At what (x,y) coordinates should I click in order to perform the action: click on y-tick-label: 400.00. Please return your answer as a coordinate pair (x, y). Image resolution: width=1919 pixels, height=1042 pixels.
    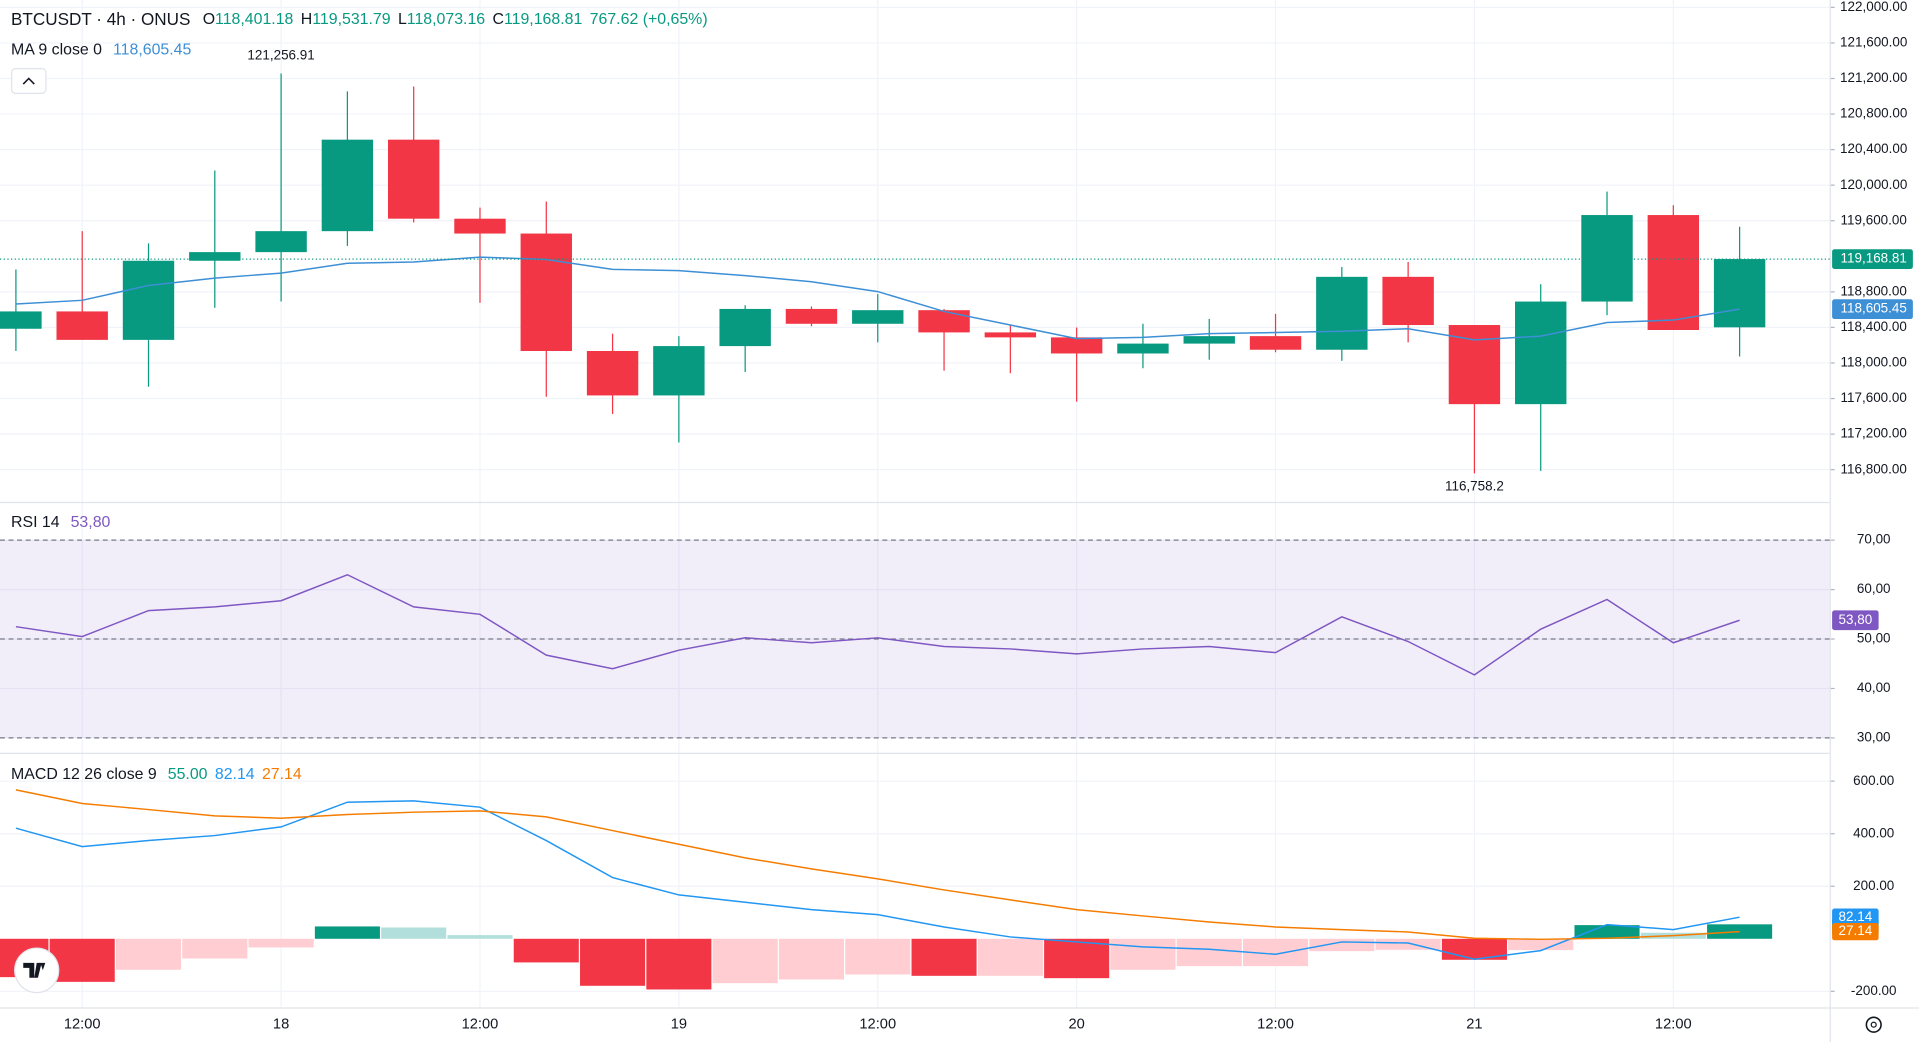
    Looking at the image, I should click on (1873, 832).